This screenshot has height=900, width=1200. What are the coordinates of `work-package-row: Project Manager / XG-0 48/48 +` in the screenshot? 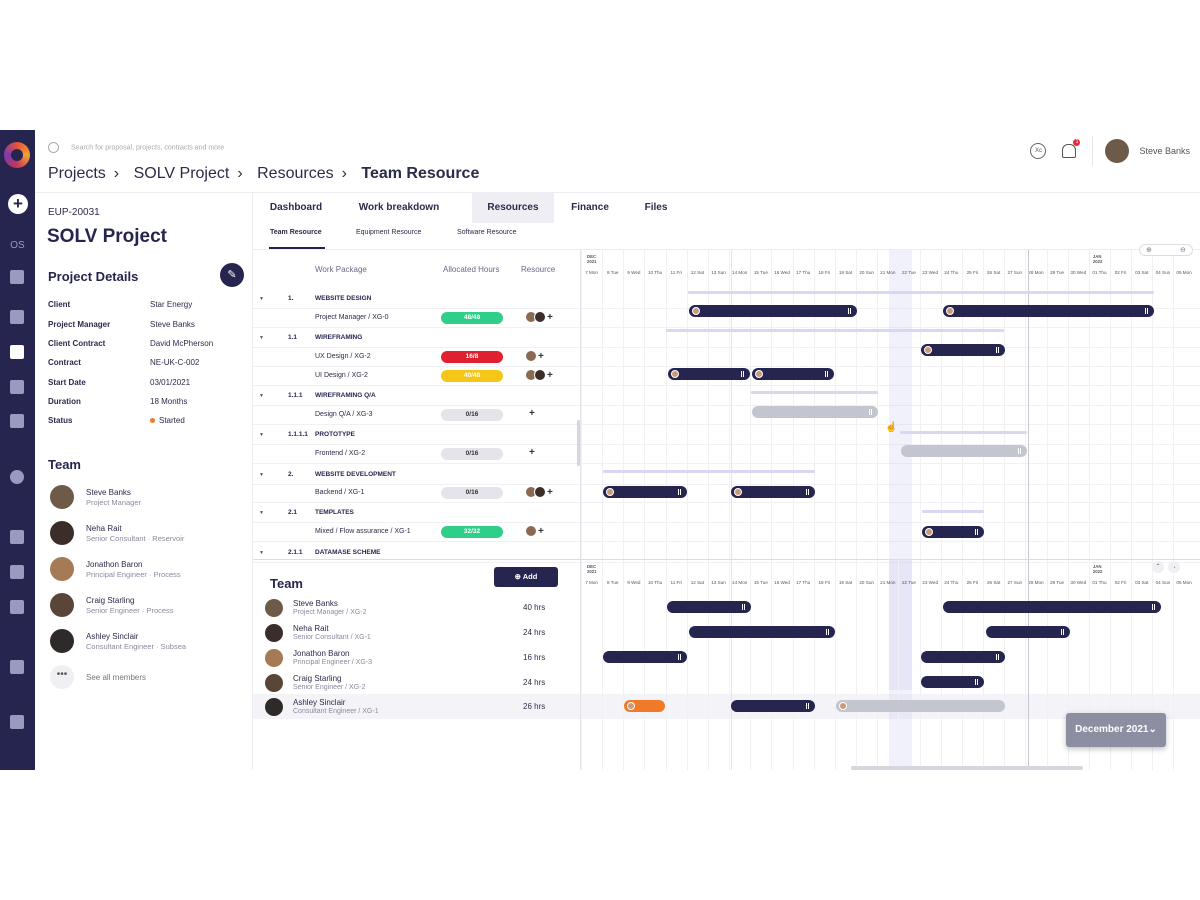 It's located at (434, 317).